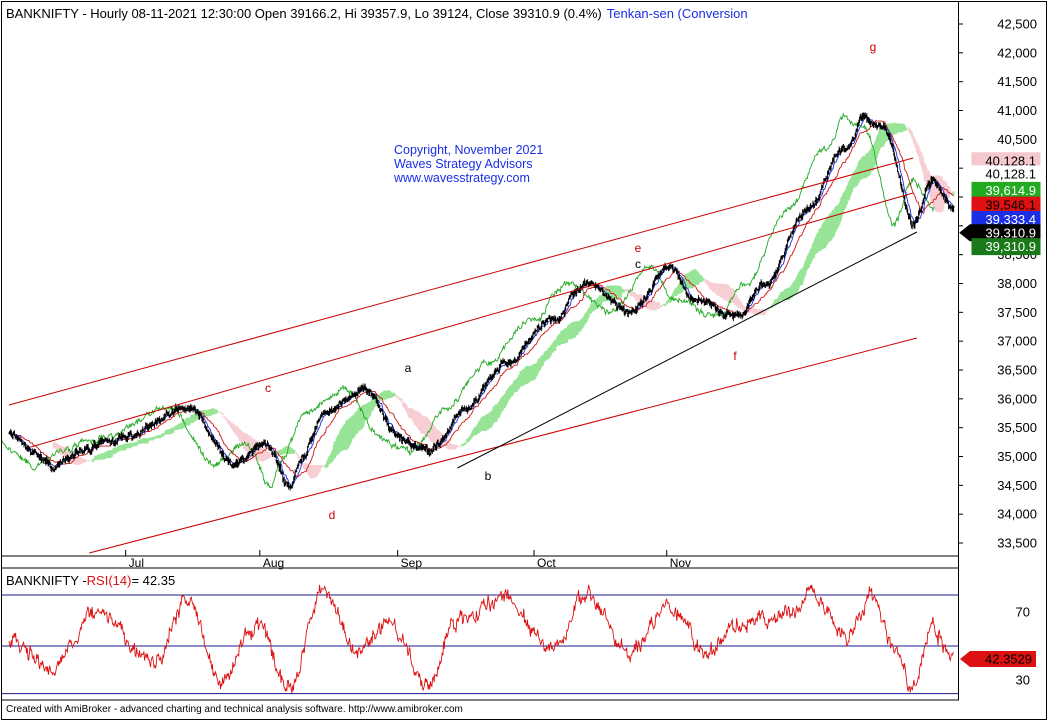  I want to click on price-tick-label: 42,000, so click(1017, 52).